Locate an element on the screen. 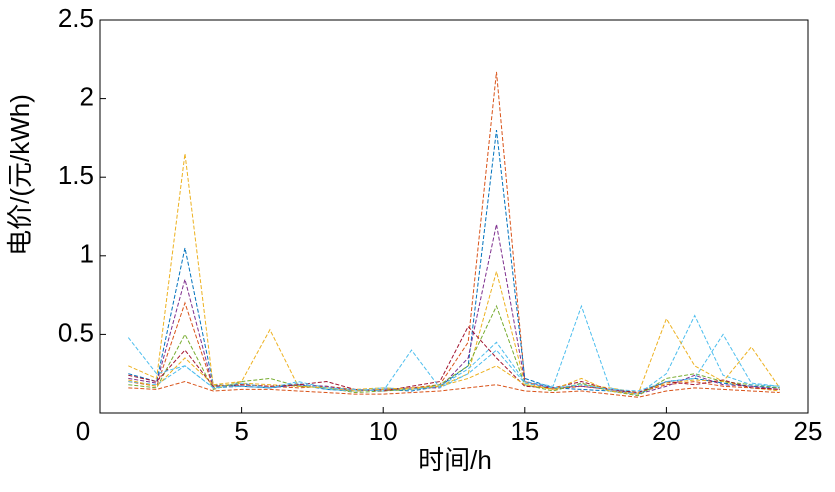  x-tick-label: 25 is located at coordinates (808, 431).